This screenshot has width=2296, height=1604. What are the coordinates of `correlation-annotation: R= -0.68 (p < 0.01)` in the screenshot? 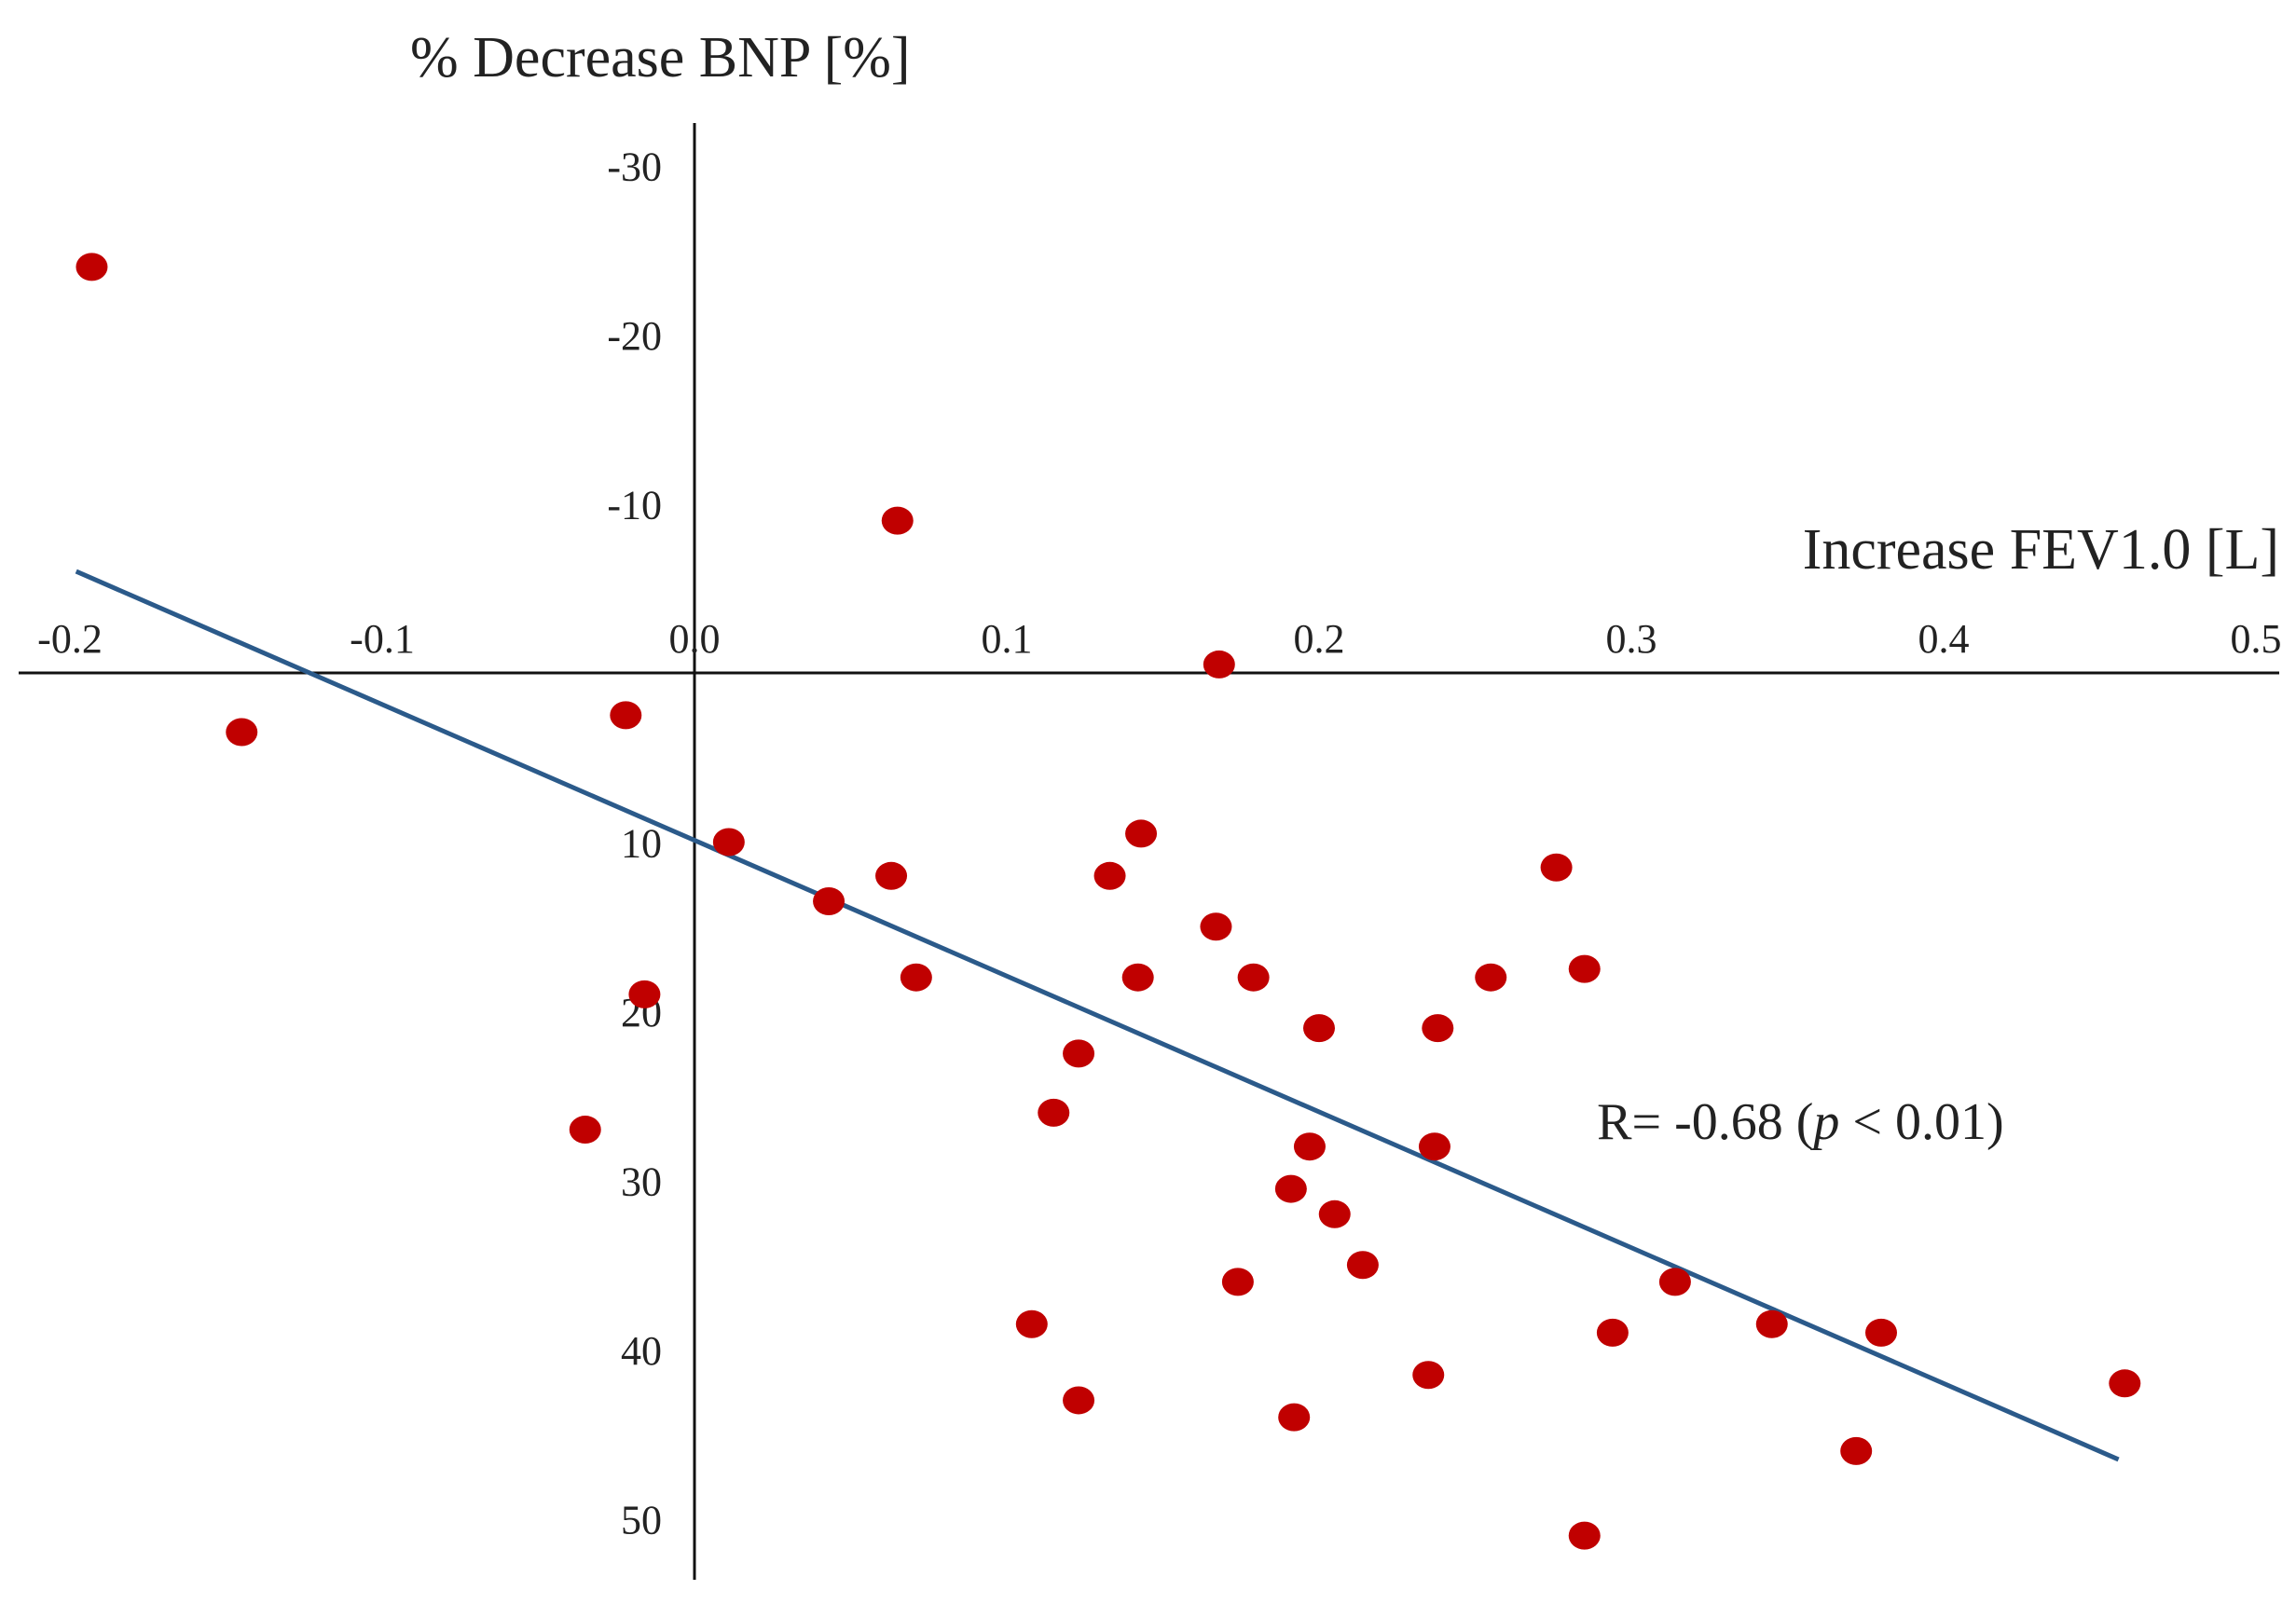 It's located at (1800, 1122).